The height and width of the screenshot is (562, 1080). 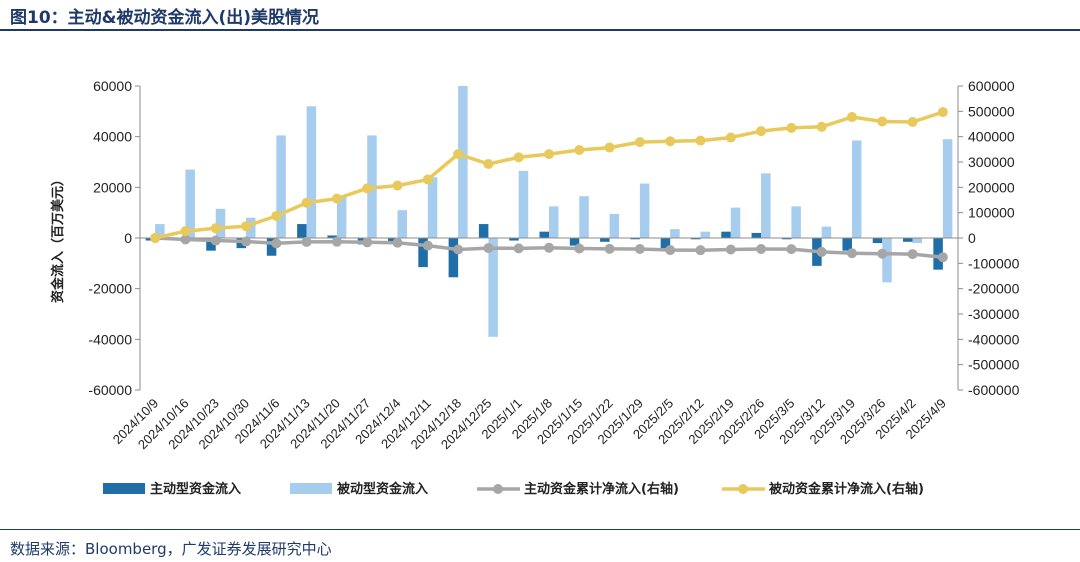 I want to click on legend-swatch-active, so click(x=124, y=488).